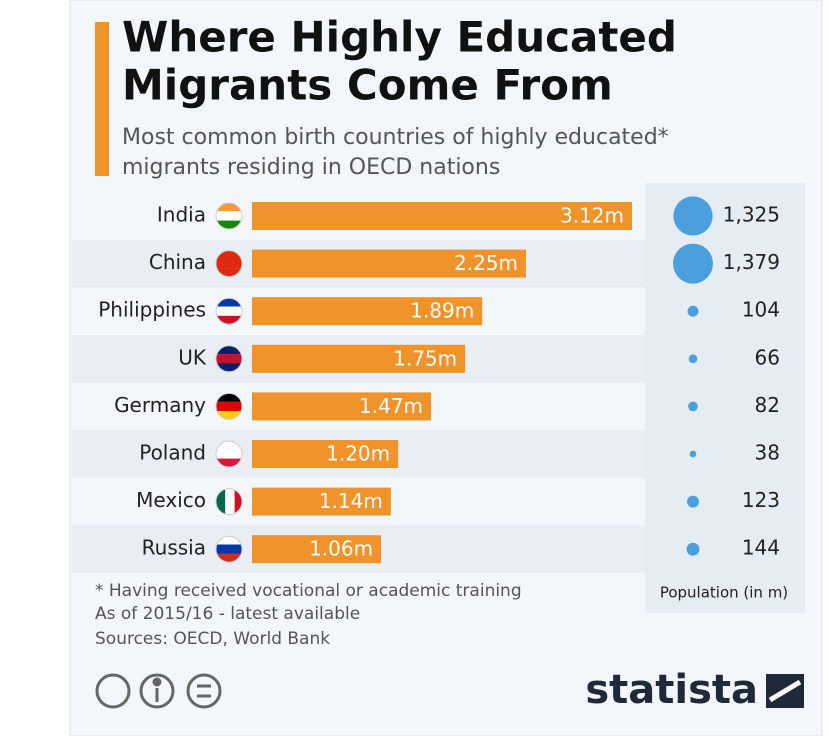 The image size is (829, 736). What do you see at coordinates (486, 263) in the screenshot?
I see `value-label: 2.25m` at bounding box center [486, 263].